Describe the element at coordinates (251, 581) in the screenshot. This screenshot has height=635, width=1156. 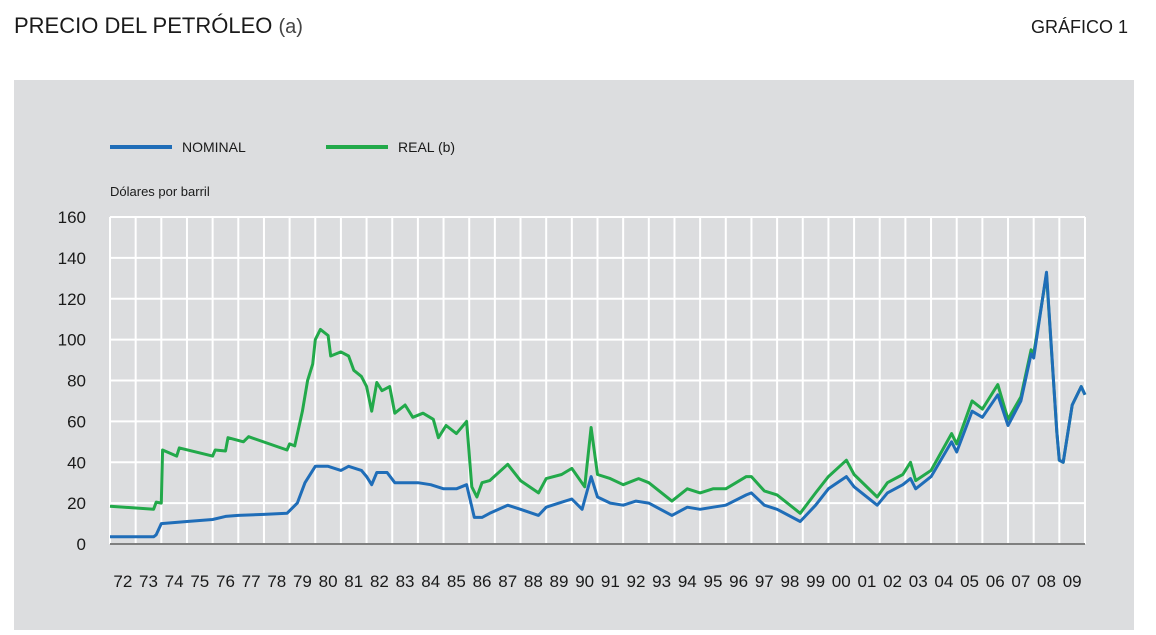
I see `x-tick-label: 77` at that location.